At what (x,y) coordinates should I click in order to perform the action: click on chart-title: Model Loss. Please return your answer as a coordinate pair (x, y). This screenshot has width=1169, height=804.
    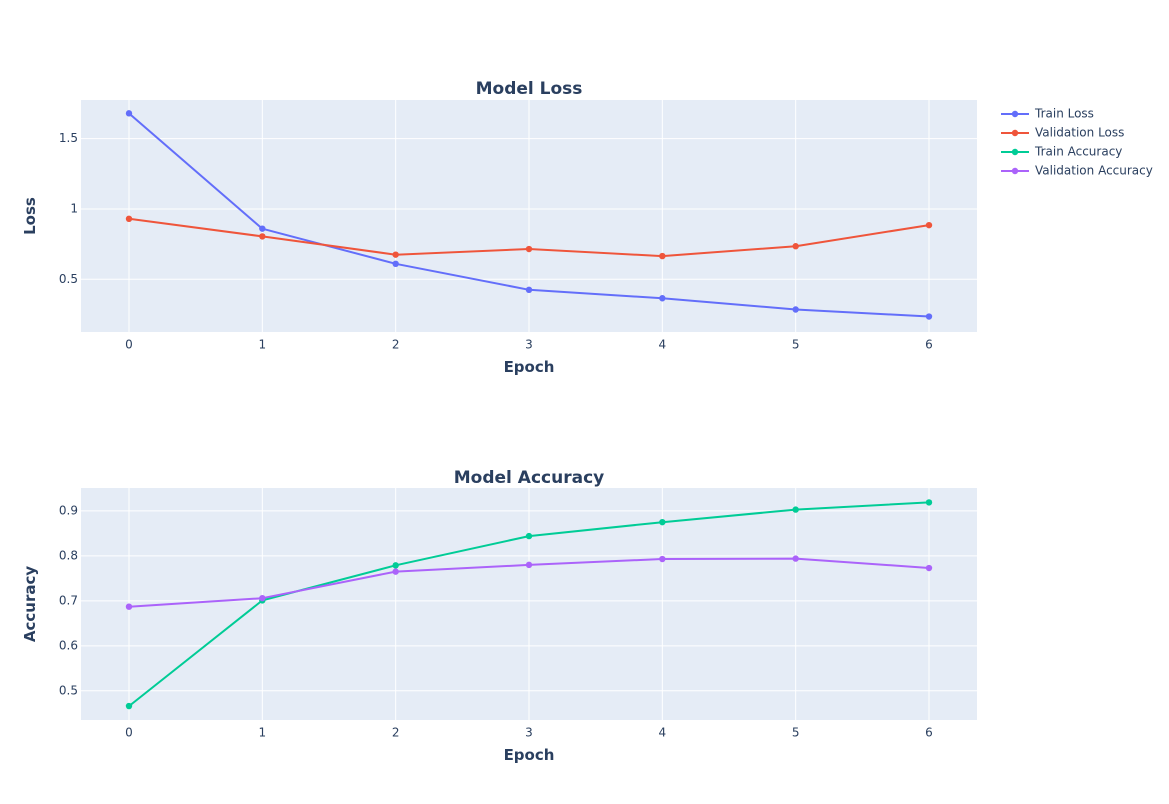
    Looking at the image, I should click on (529, 89).